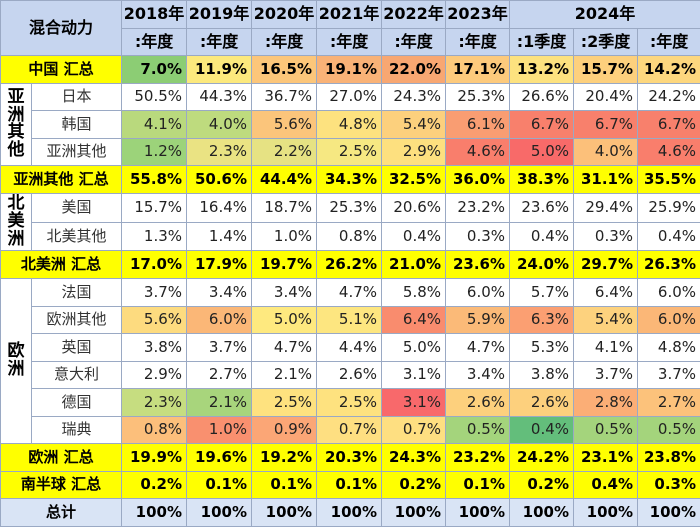  What do you see at coordinates (478, 320) in the screenshot?
I see `value-cell: 5.9%` at bounding box center [478, 320].